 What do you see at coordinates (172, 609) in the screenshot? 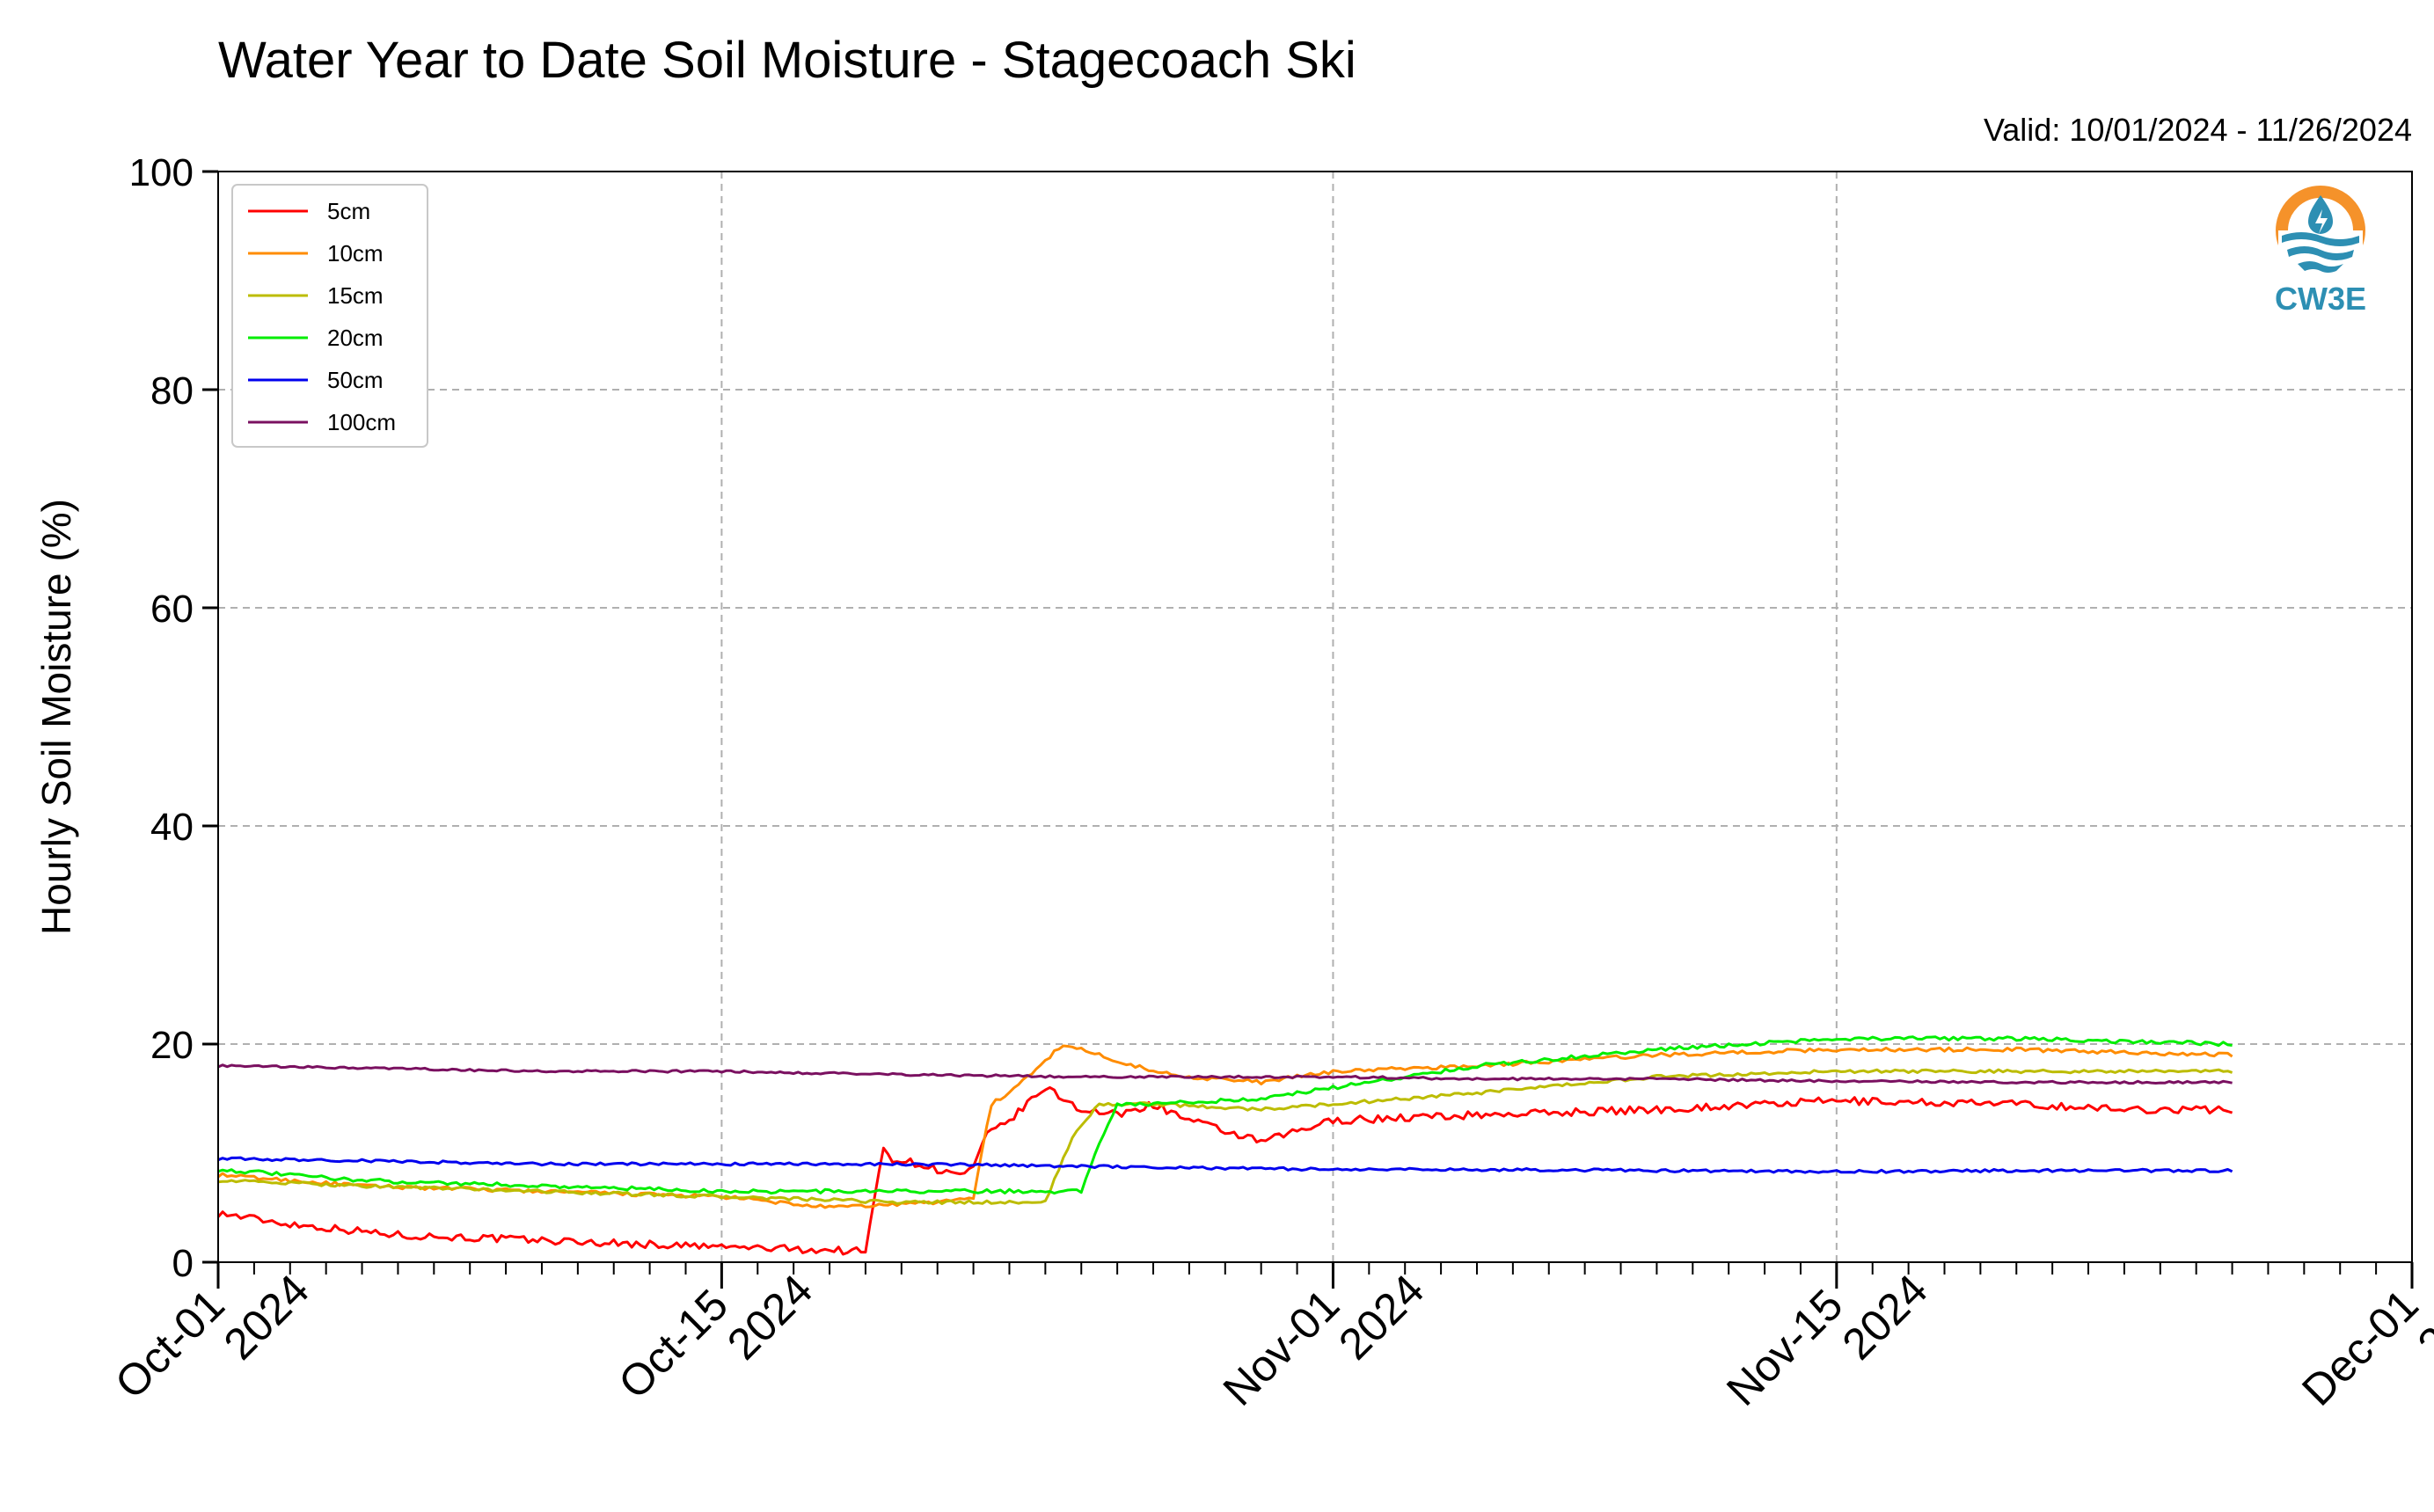
I see `y-tick-label: 60` at bounding box center [172, 609].